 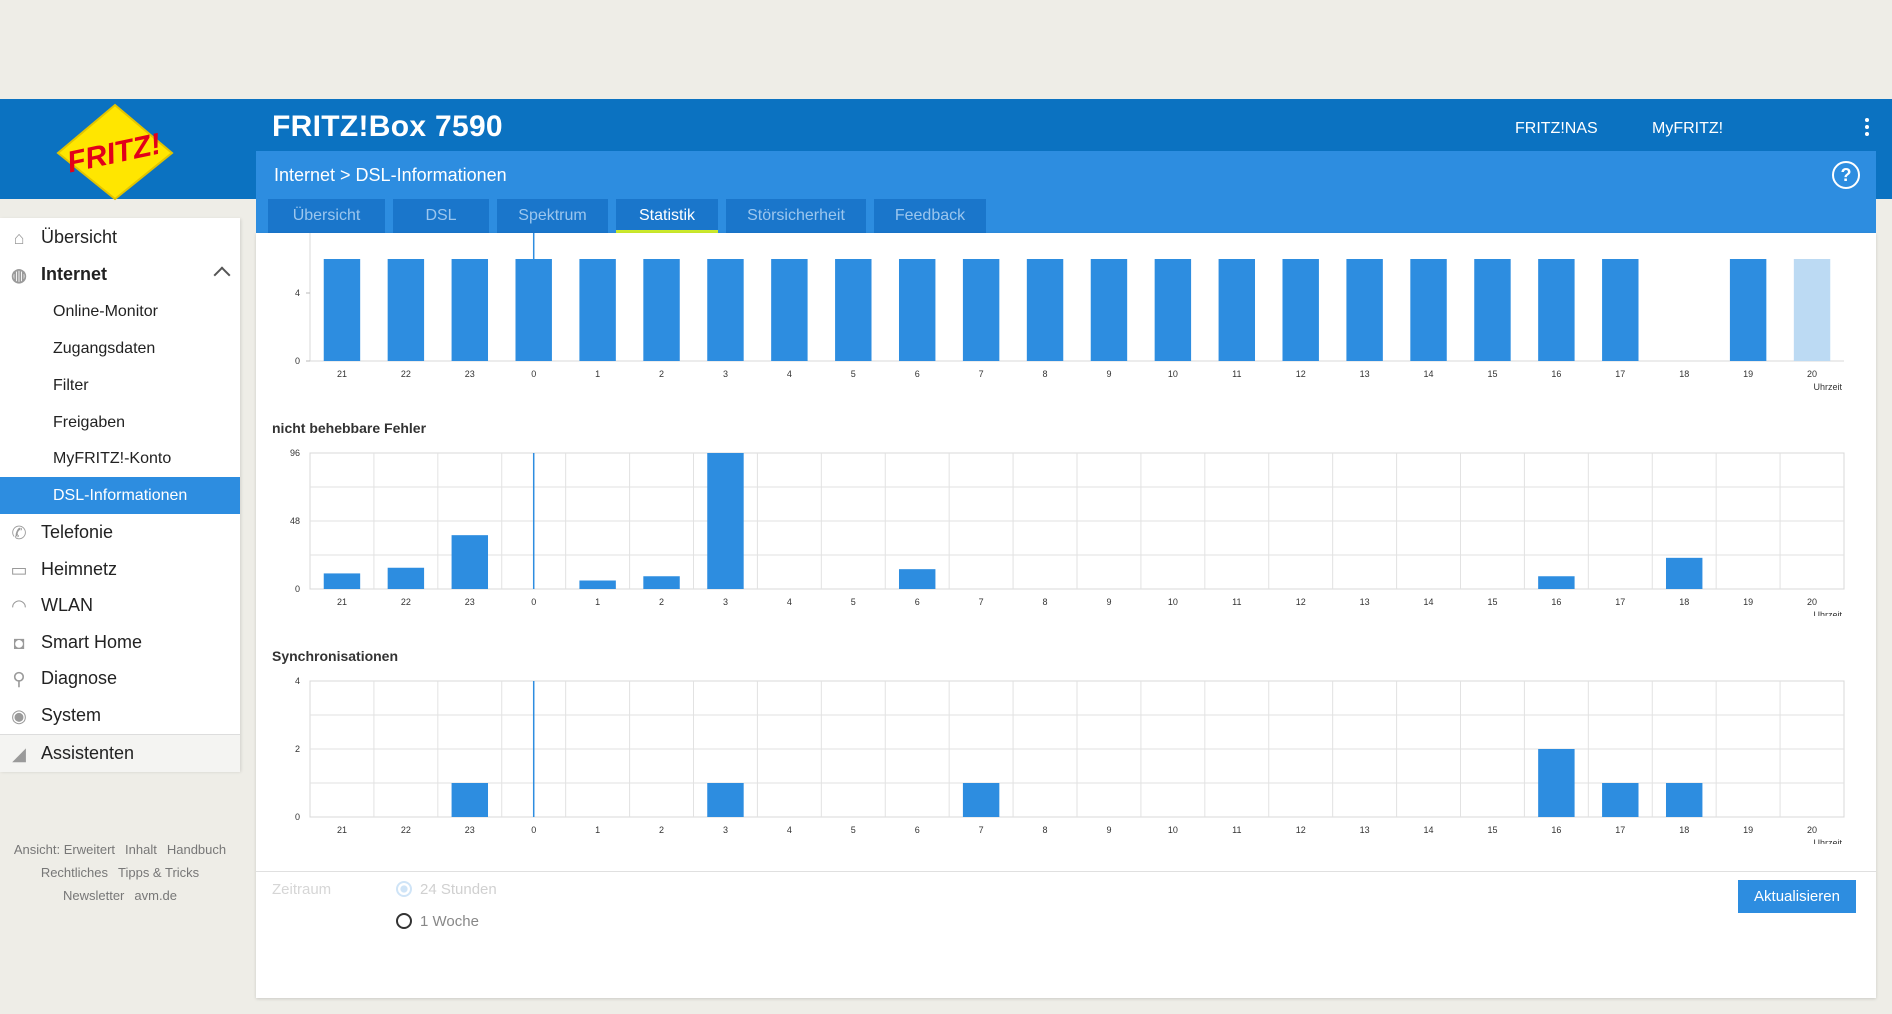 I want to click on sidebar-subitem-freigaben: Freigaben, so click(x=120, y=422).